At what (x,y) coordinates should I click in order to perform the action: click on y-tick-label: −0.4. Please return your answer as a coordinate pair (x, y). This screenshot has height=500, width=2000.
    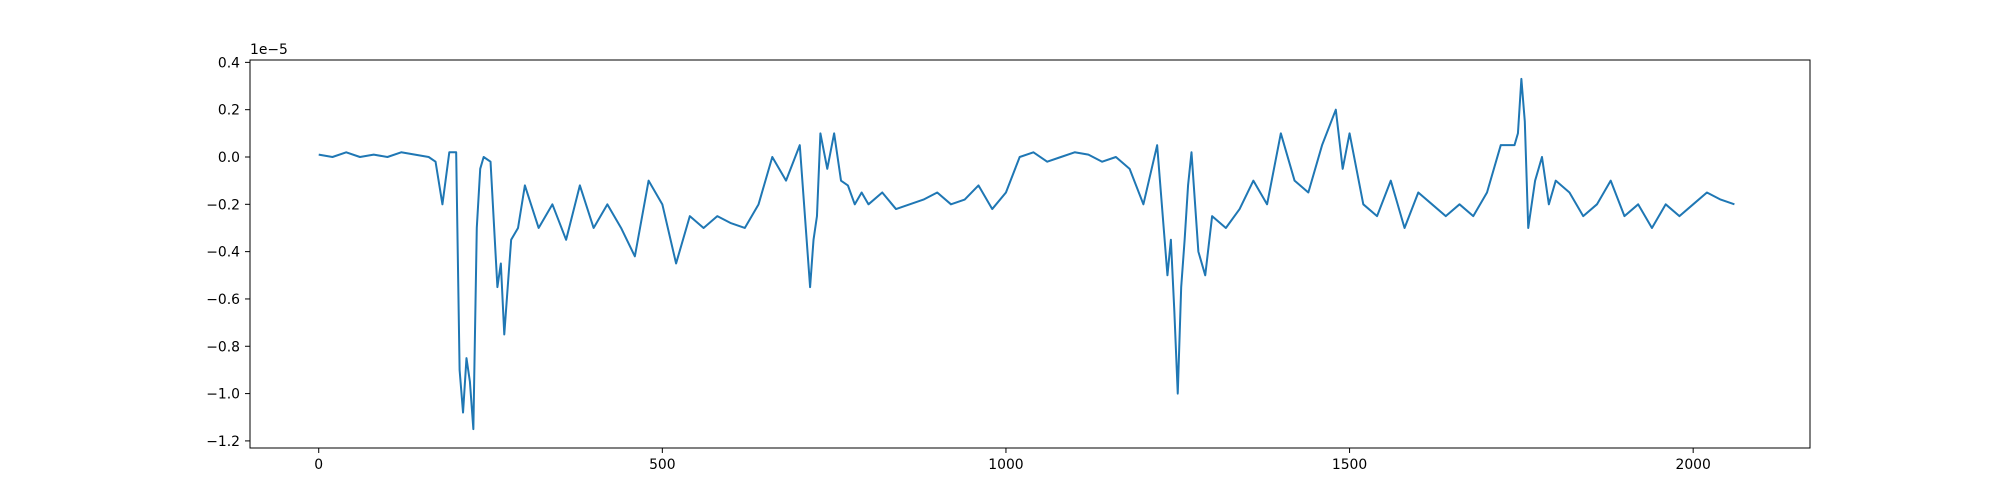
    Looking at the image, I should click on (223, 253).